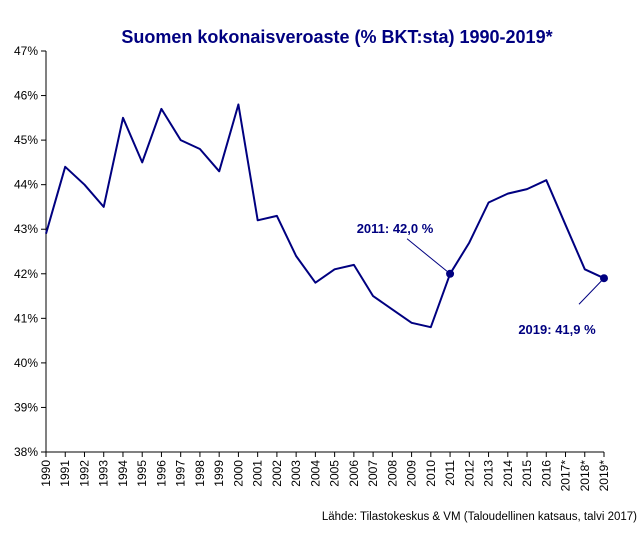  What do you see at coordinates (104, 473) in the screenshot?
I see `x-tick-label: 1993` at bounding box center [104, 473].